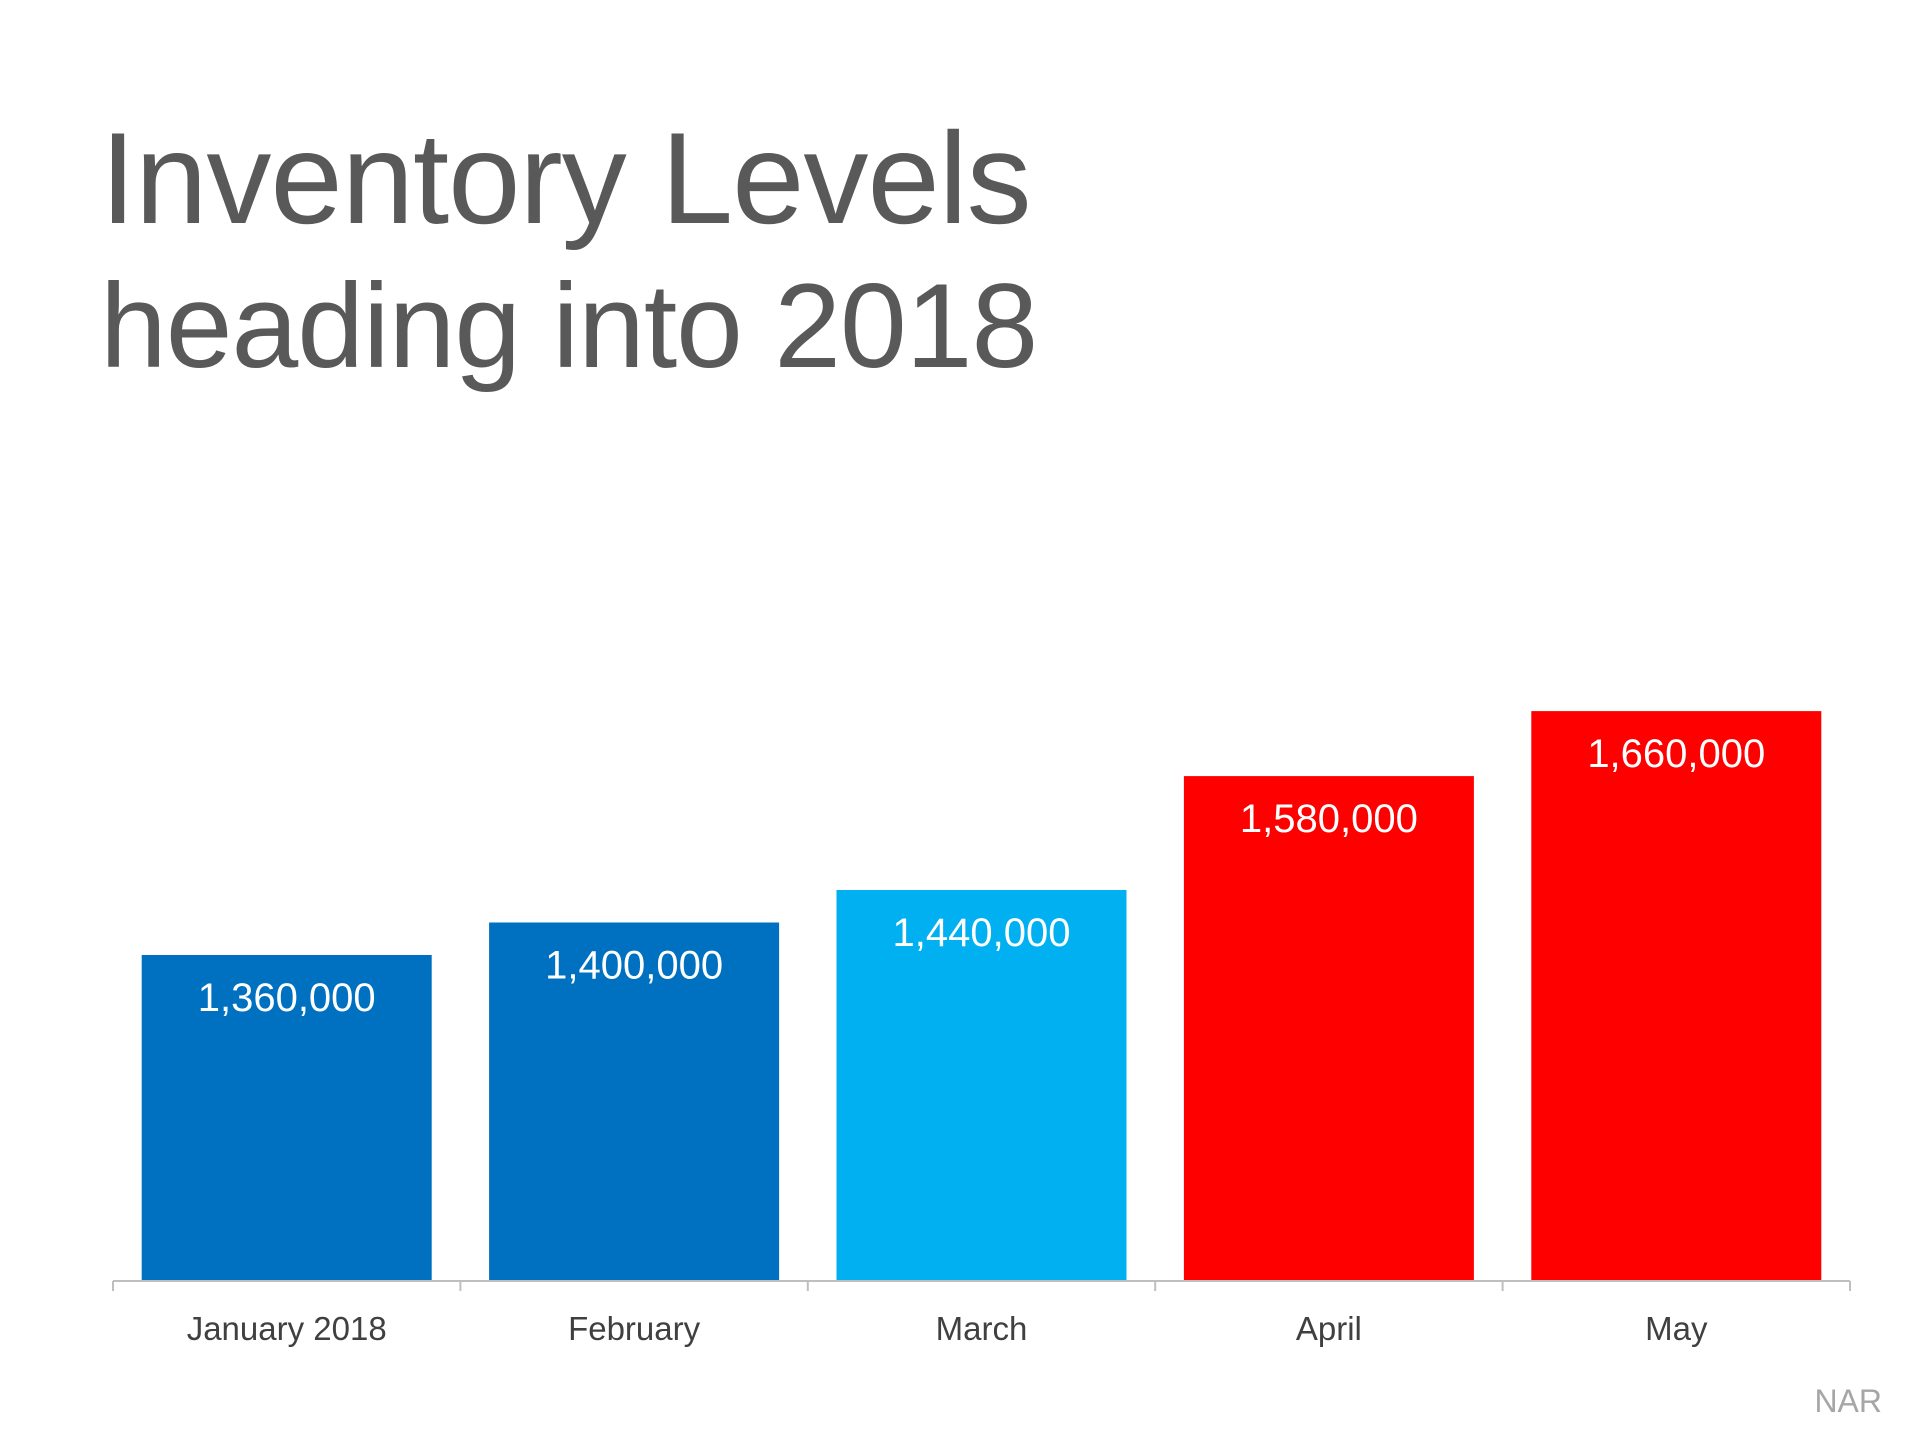 The image size is (1920, 1440). Describe the element at coordinates (981, 1085) in the screenshot. I see `bar-march` at that location.